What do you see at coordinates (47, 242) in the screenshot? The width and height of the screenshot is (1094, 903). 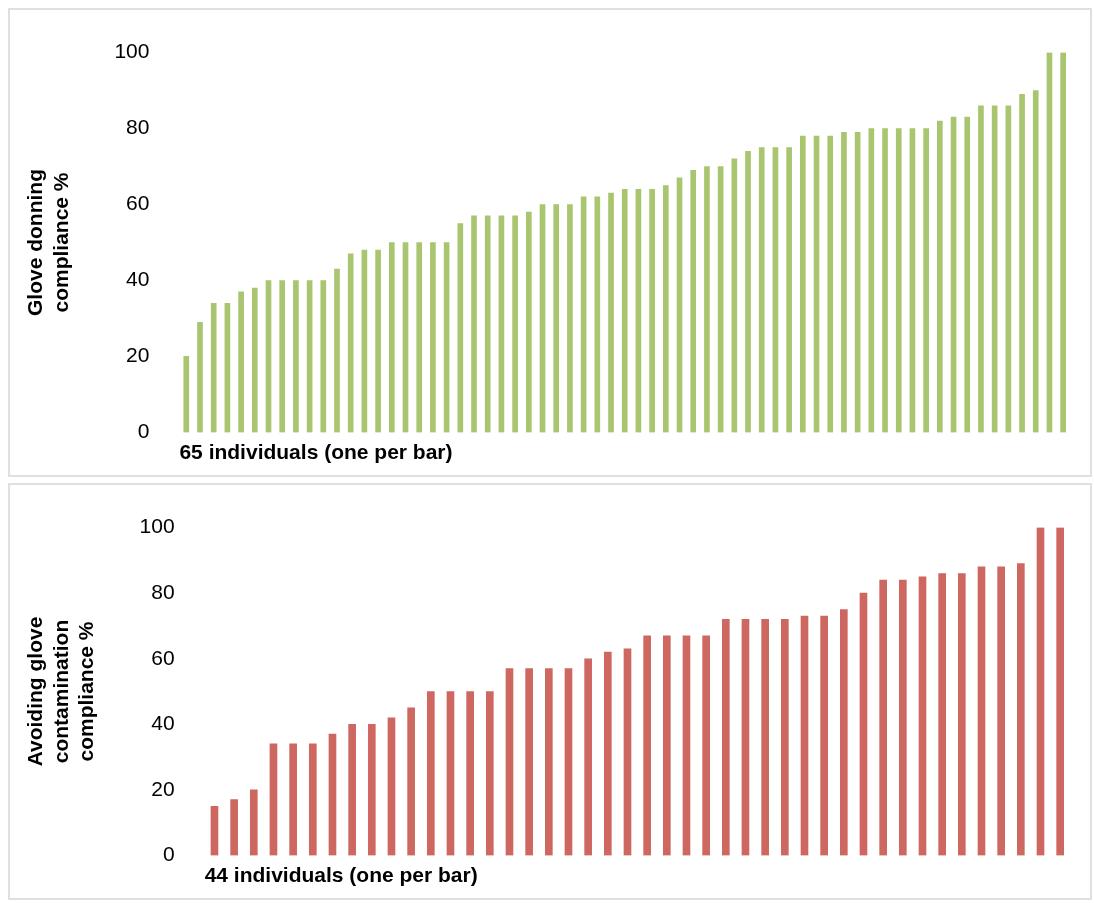 I see `y-axis-title: Glove donning compliance %` at bounding box center [47, 242].